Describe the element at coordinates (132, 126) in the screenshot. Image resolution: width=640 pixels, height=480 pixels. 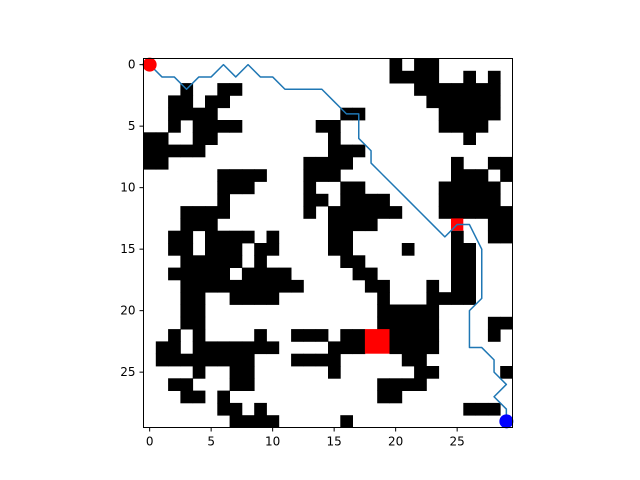
I see `y-tick-label: 5` at that location.